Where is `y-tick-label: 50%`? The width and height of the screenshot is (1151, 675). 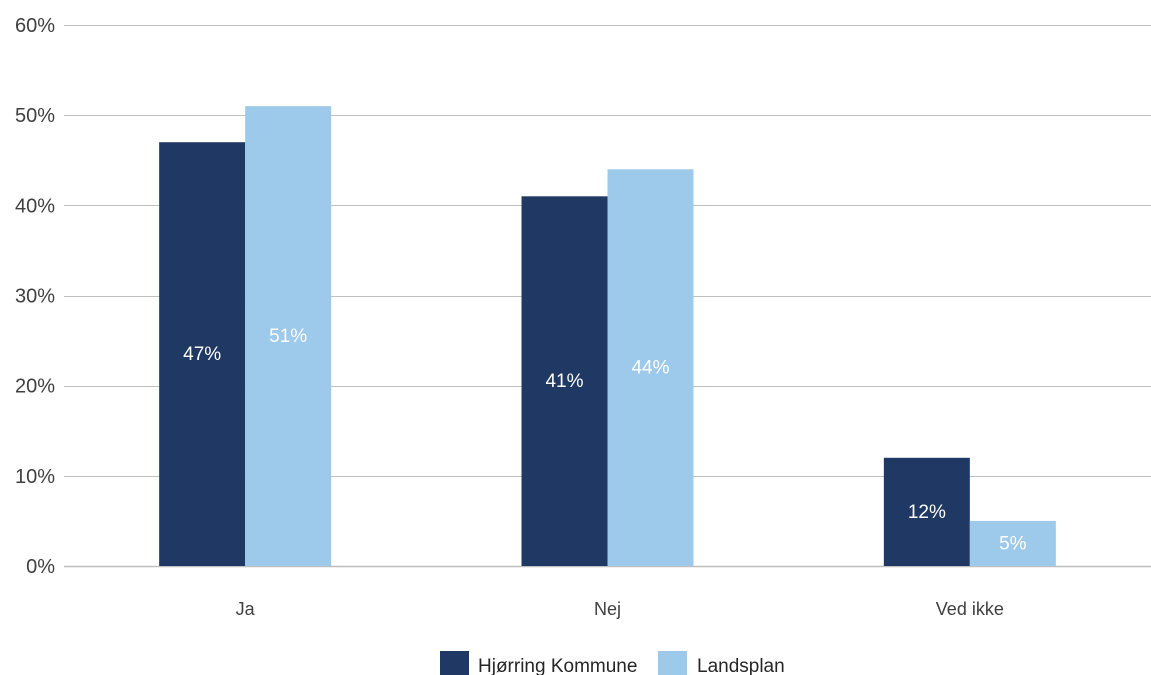
y-tick-label: 50% is located at coordinates (35, 116).